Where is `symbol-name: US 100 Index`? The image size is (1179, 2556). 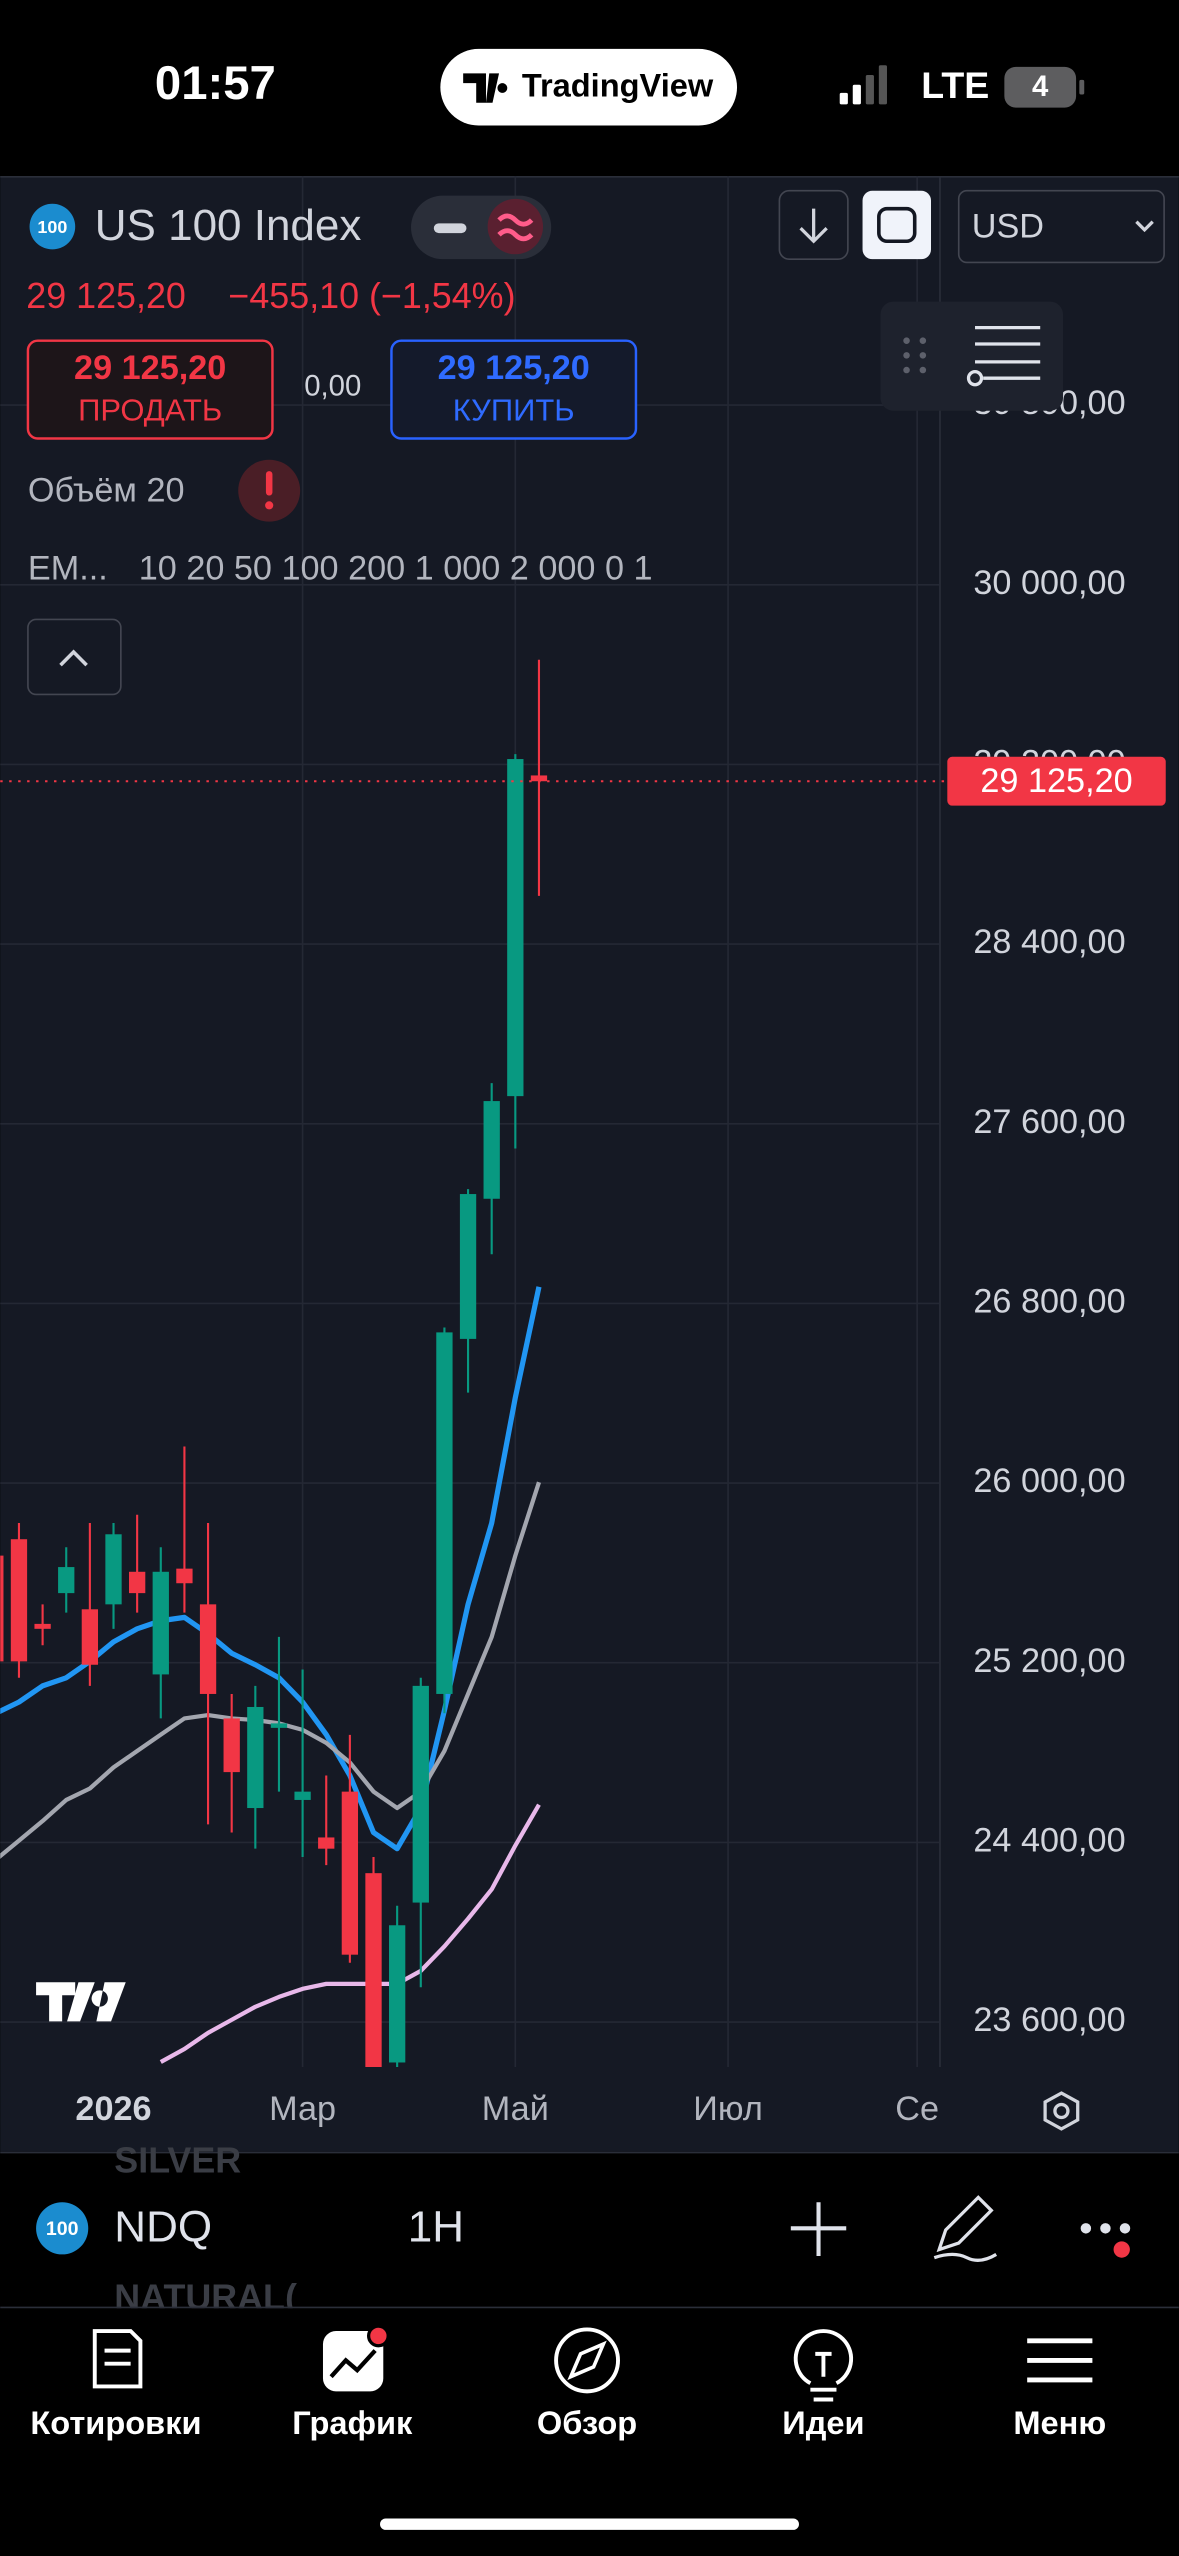
symbol-name: US 100 Index is located at coordinates (228, 225).